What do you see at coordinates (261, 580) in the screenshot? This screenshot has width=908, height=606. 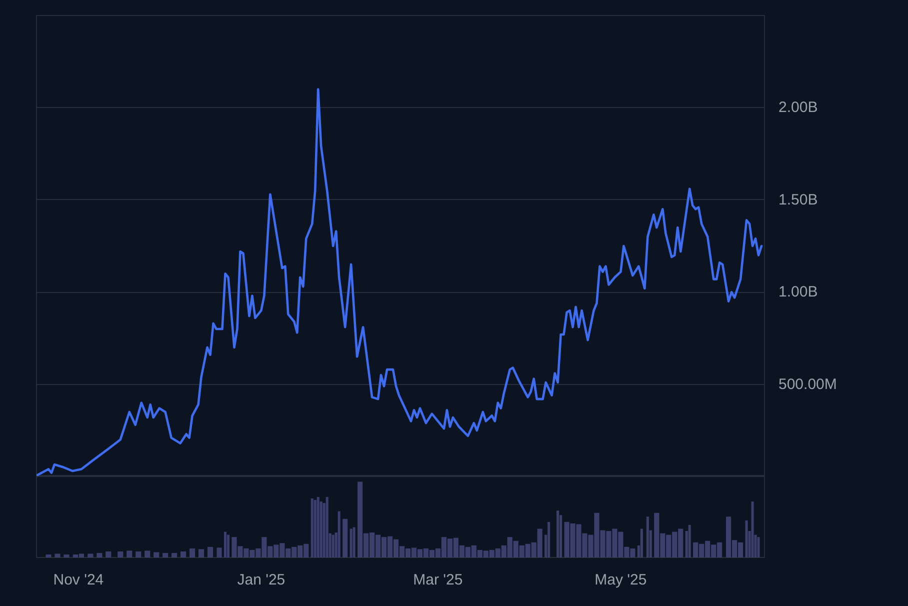 I see `x-tick-label: Jan '25` at bounding box center [261, 580].